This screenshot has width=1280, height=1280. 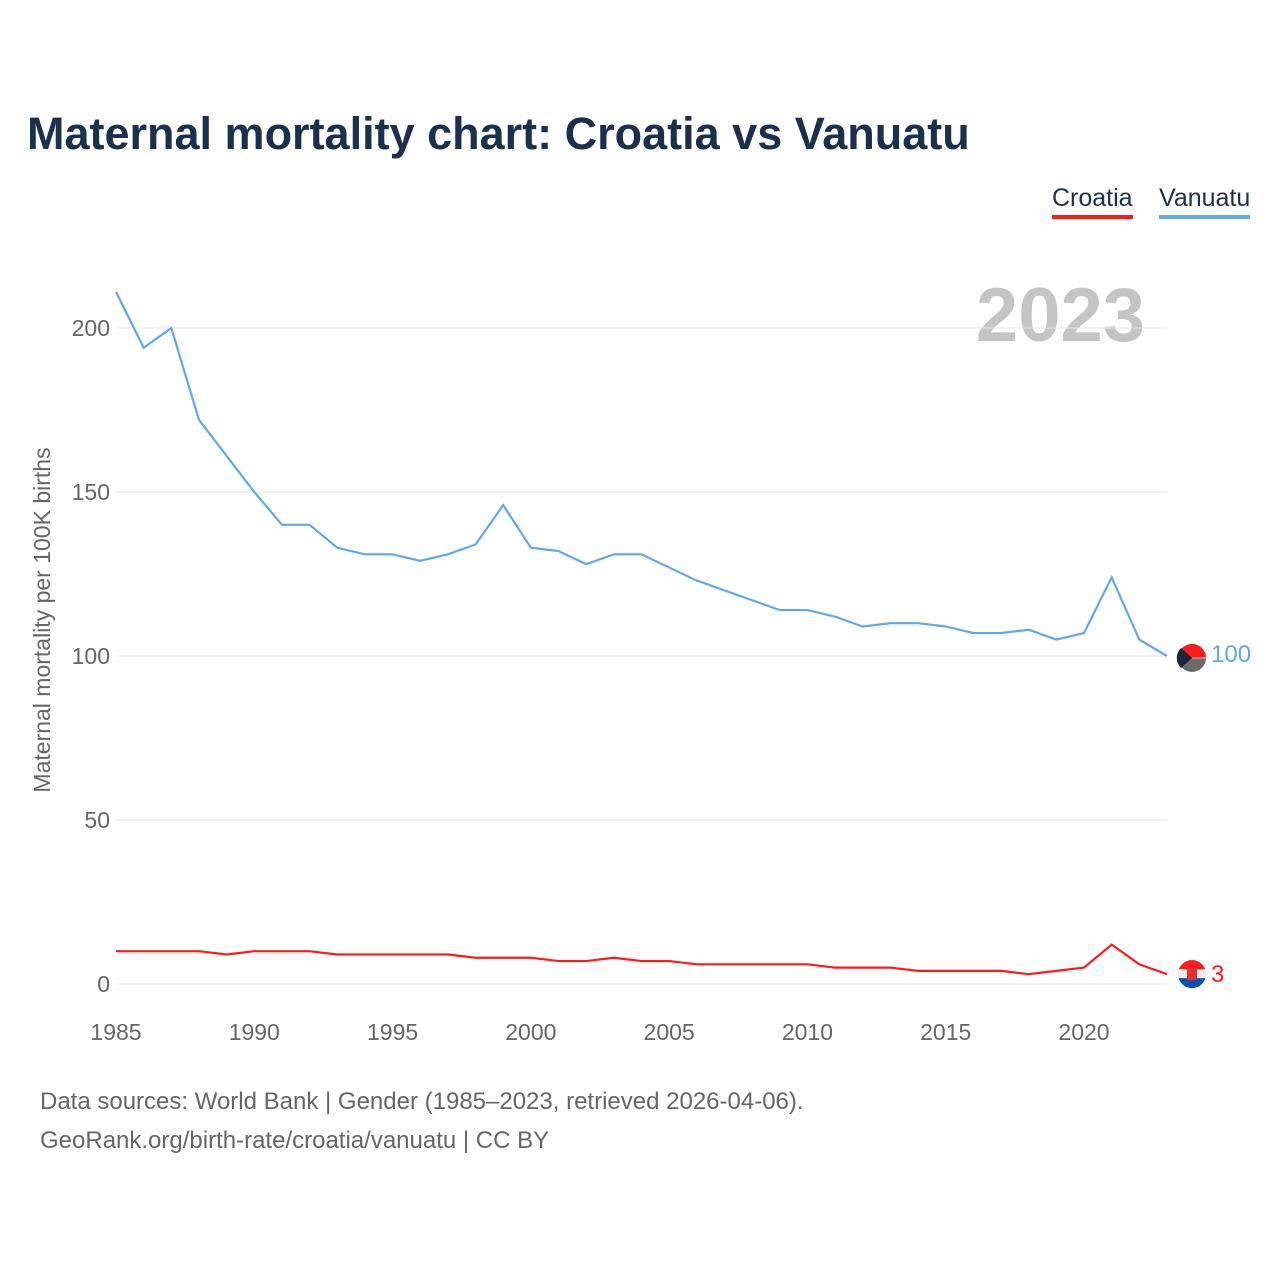 I want to click on end-value-label-croatia: 3, so click(x=1217, y=974).